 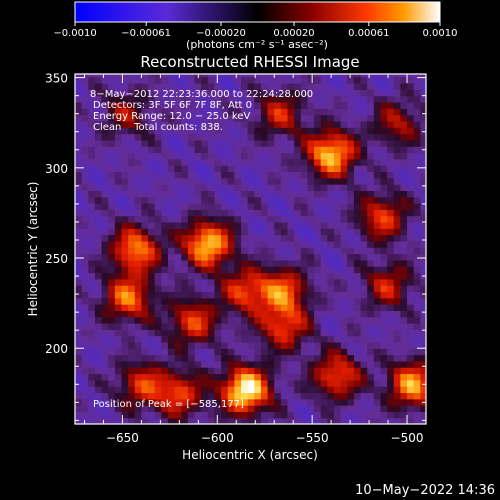 What do you see at coordinates (146, 33) in the screenshot?
I see `colorbar-tick-label: −0.00061` at bounding box center [146, 33].